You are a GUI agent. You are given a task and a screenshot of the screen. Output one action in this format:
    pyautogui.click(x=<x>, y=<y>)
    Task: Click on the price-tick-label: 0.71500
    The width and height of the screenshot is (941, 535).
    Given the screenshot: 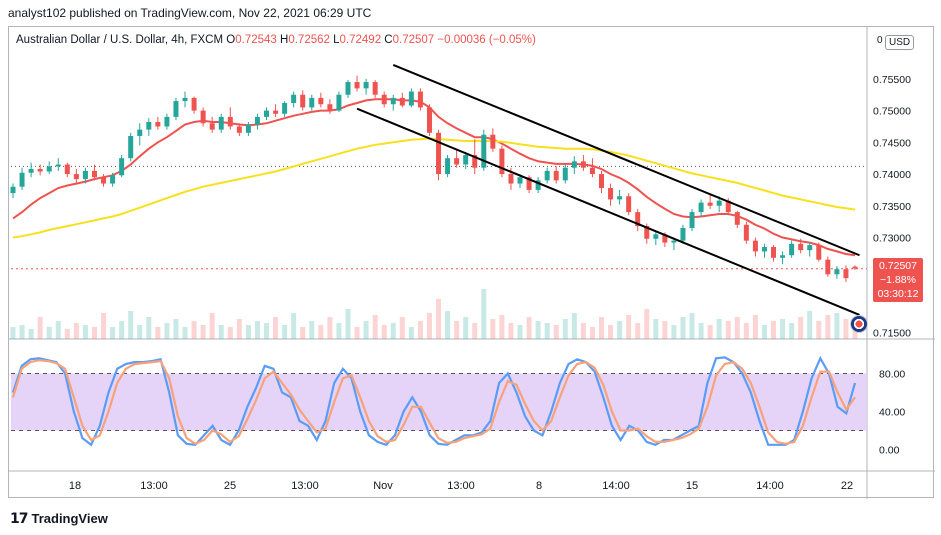 What is the action you would take?
    pyautogui.click(x=892, y=334)
    